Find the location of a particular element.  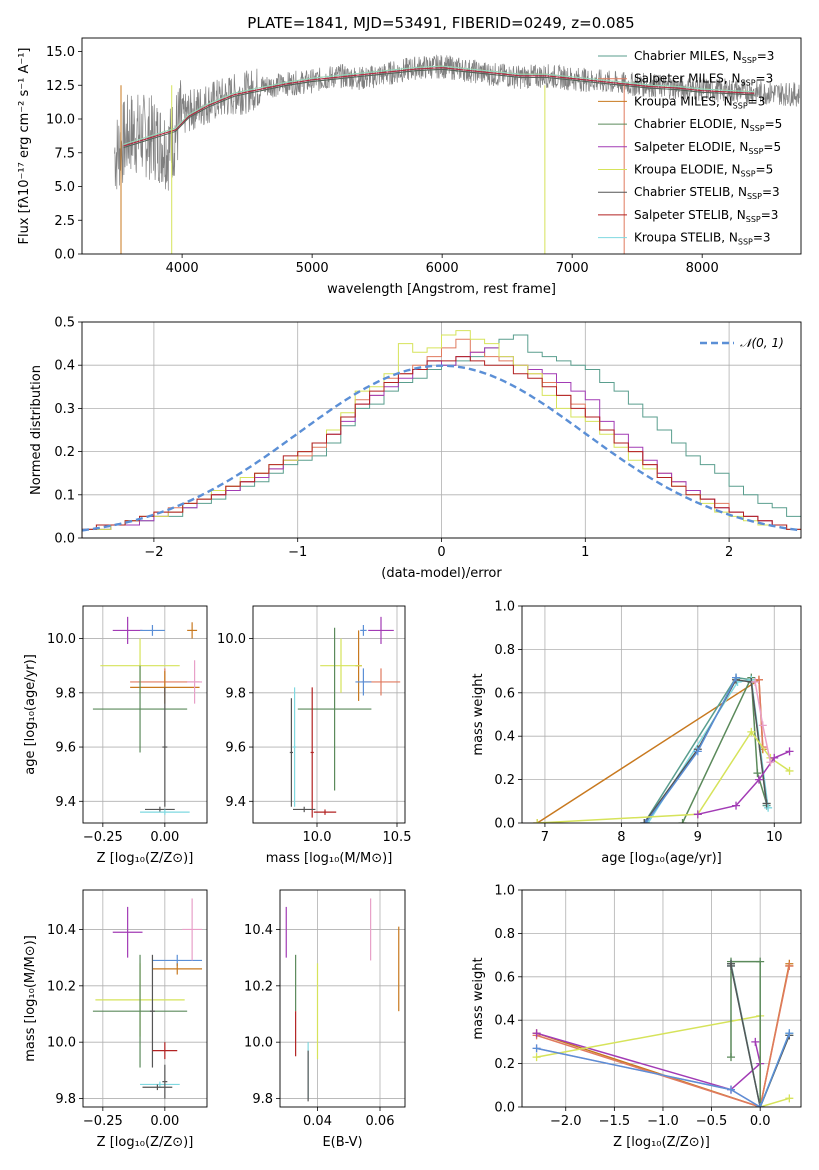

mass-weight-vs-age-xtick-label: 10 is located at coordinates (774, 837).